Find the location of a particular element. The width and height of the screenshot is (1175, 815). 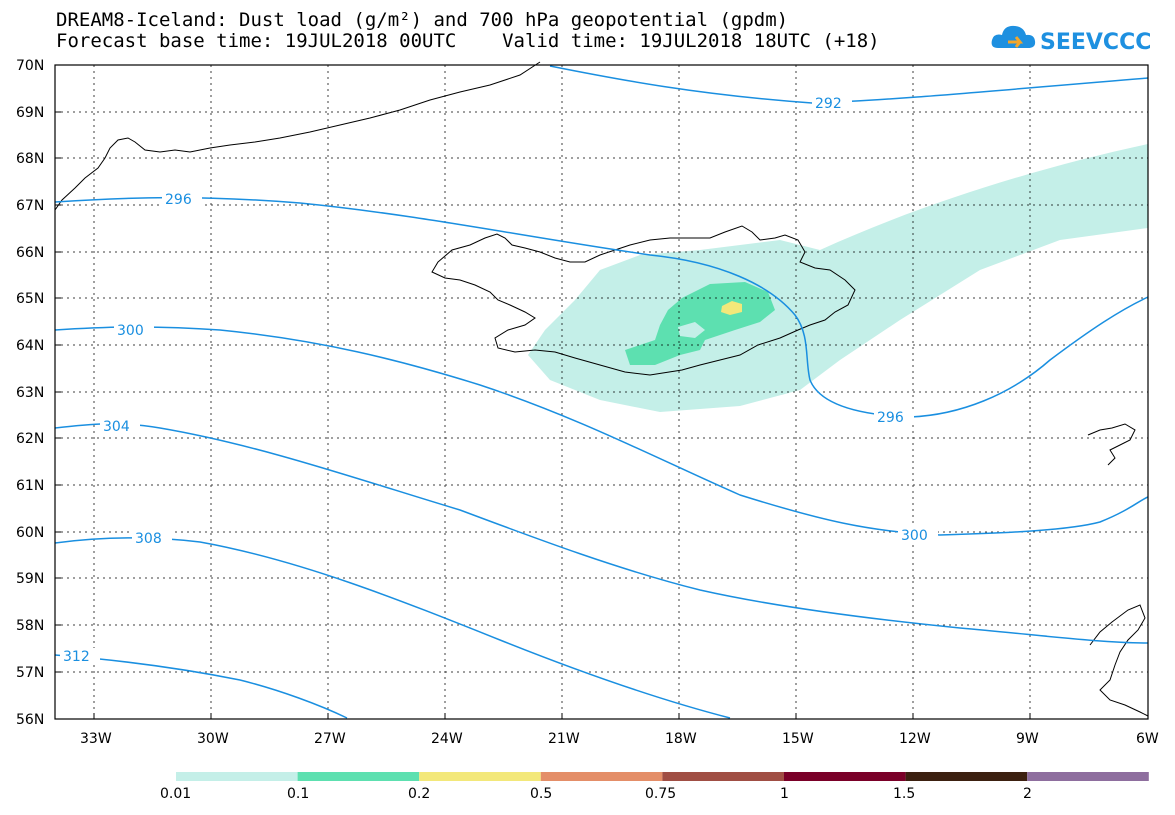

scotland-coast is located at coordinates (1119, 660).